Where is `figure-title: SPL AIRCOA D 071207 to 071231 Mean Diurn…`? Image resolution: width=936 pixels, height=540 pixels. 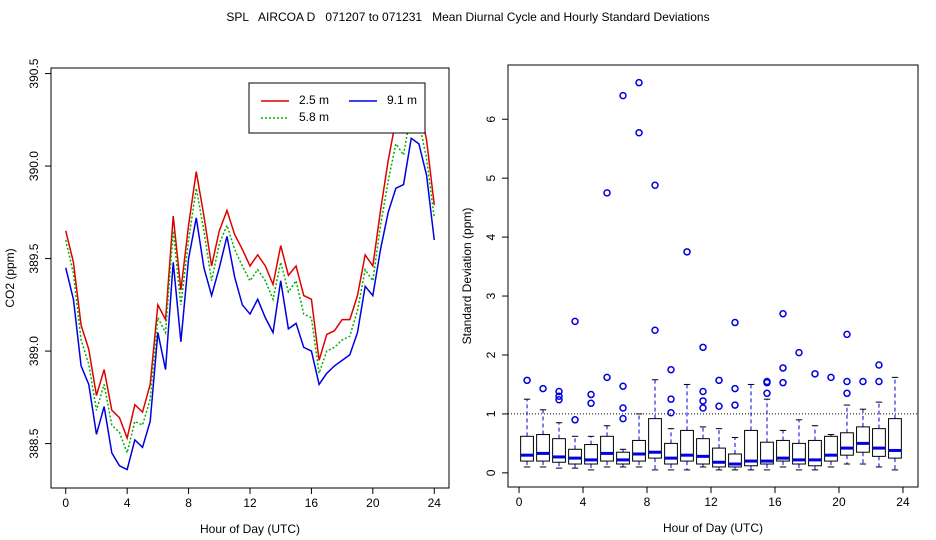
figure-title: SPL AIRCOA D 071207 to 071231 Mean Diurn… is located at coordinates (467, 17).